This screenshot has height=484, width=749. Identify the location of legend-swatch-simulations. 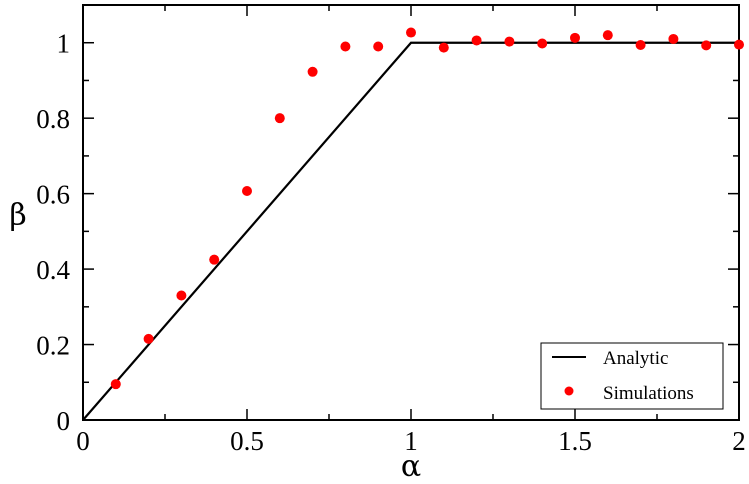
(569, 391).